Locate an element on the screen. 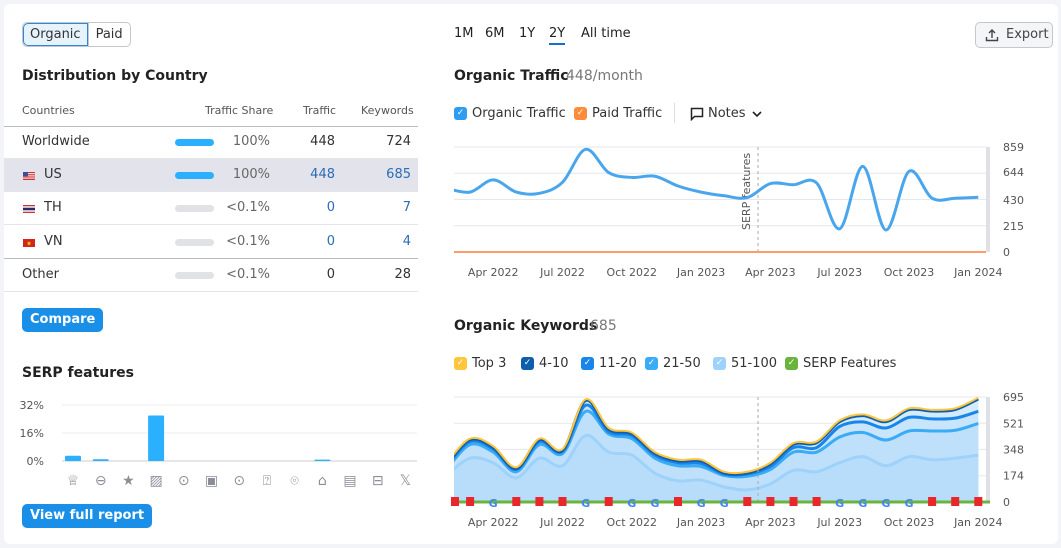 Image resolution: width=1061 pixels, height=548 pixels. country-row: TH <0.1% 0 7 is located at coordinates (211, 208).